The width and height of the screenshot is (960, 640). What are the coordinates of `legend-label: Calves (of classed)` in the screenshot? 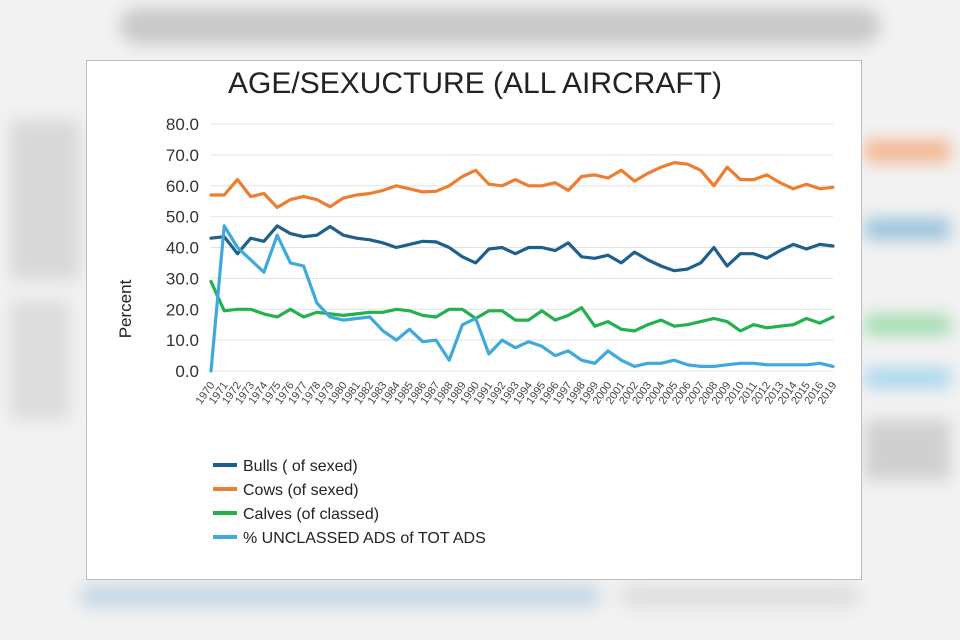 It's located at (311, 514).